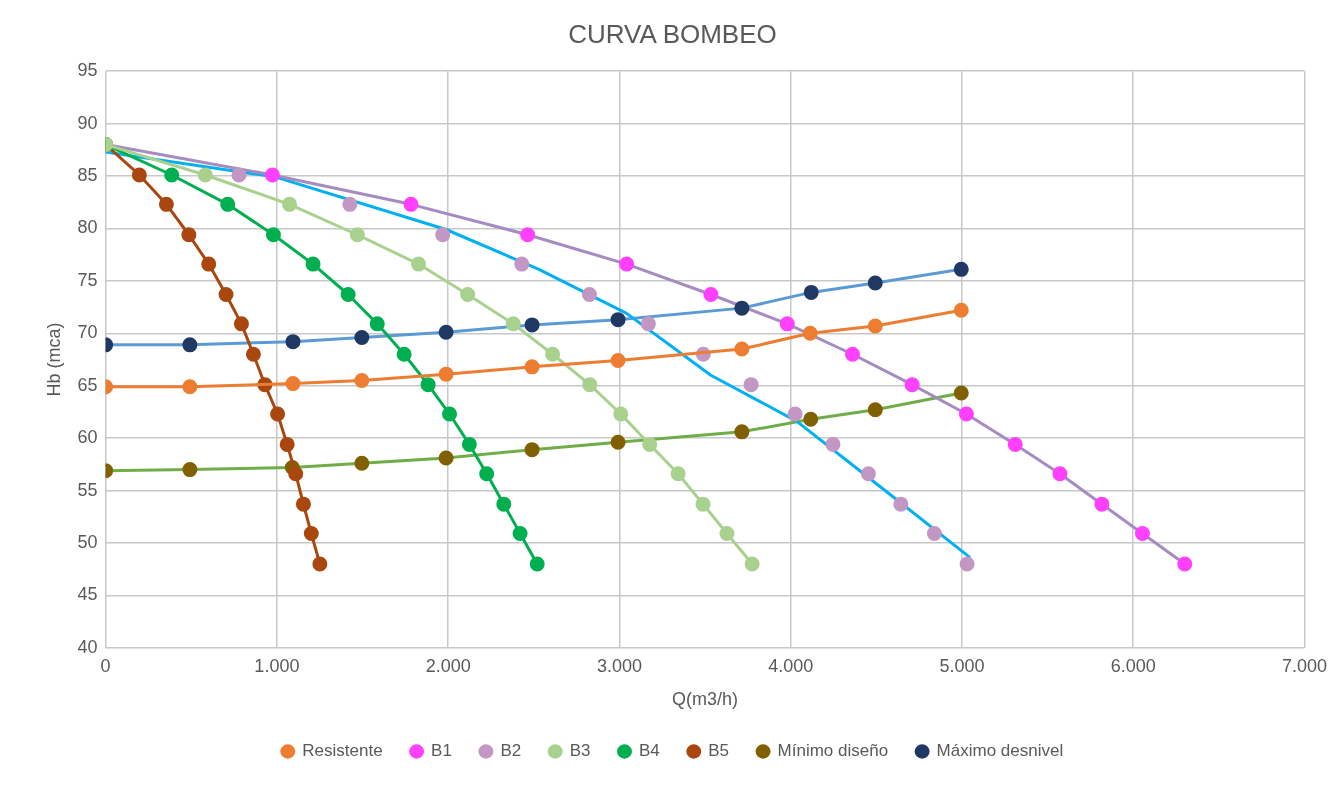 The height and width of the screenshot is (785, 1335). I want to click on legend-label: Máximo desnivel, so click(1000, 751).